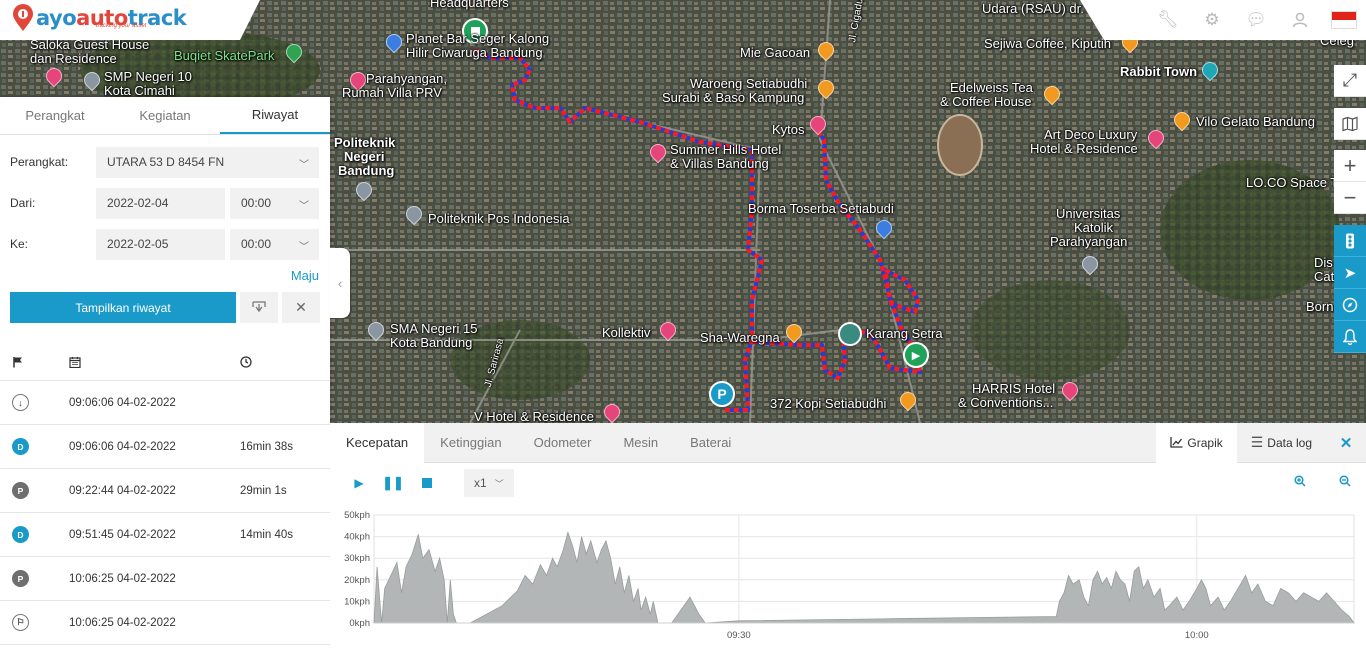 The width and height of the screenshot is (1366, 650). Describe the element at coordinates (1300, 20) in the screenshot. I see `user-icon` at that location.